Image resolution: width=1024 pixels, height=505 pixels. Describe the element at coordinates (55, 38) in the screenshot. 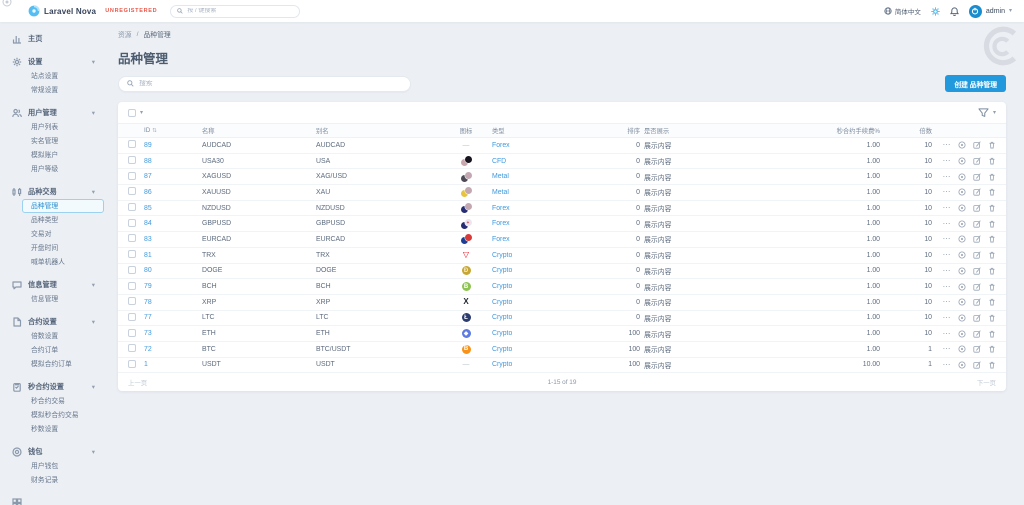

I see `sidebar-section-0: 主页` at that location.